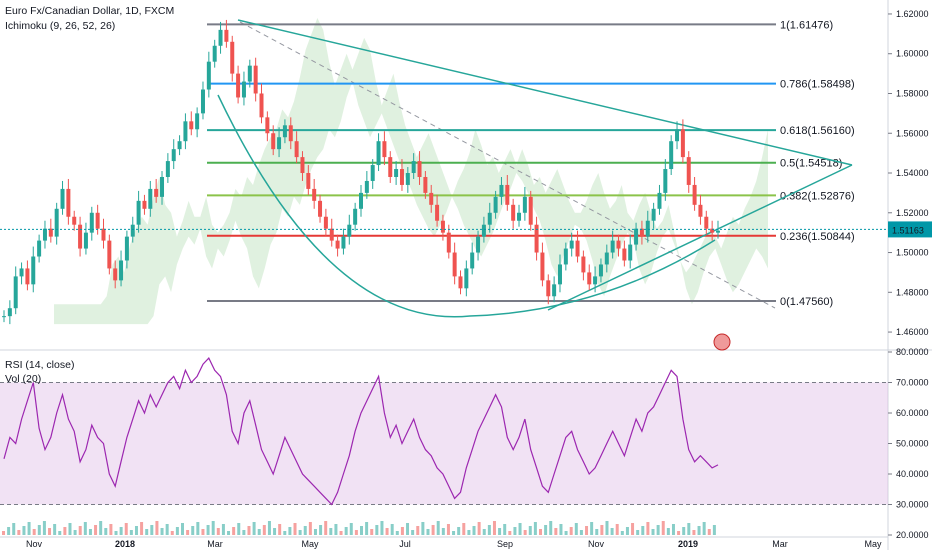 The image size is (932, 550). What do you see at coordinates (700, 237) in the screenshot?
I see `triangle-lower-line` at bounding box center [700, 237].